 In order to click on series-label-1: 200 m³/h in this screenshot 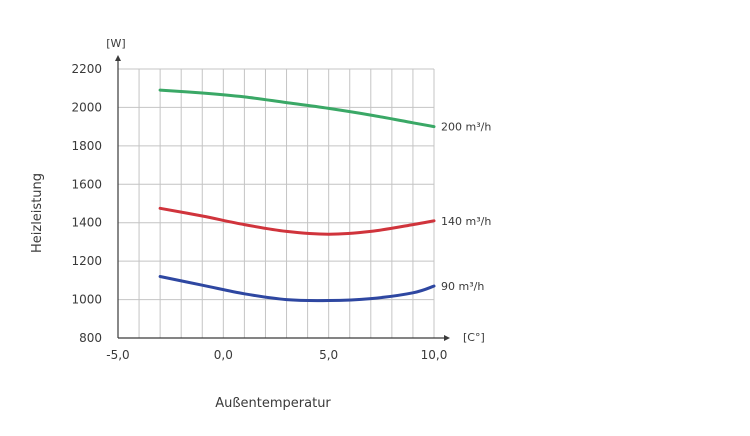, I will do `click(466, 127)`.